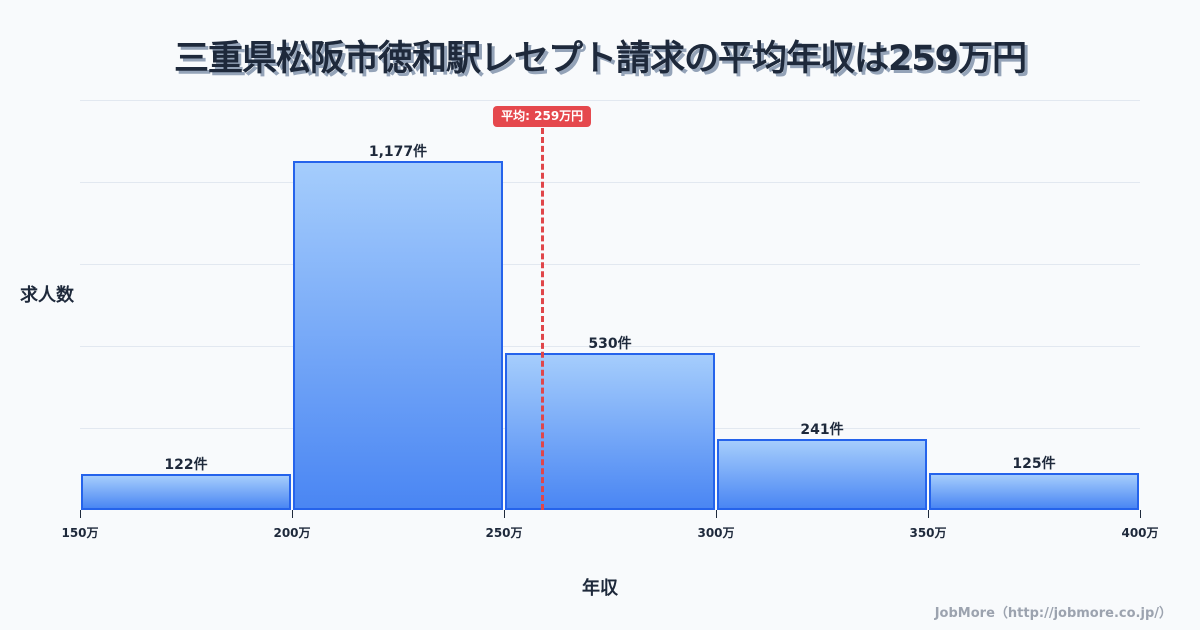 This screenshot has height=630, width=1200. Describe the element at coordinates (504, 533) in the screenshot. I see `x-tick-label: 250万` at that location.